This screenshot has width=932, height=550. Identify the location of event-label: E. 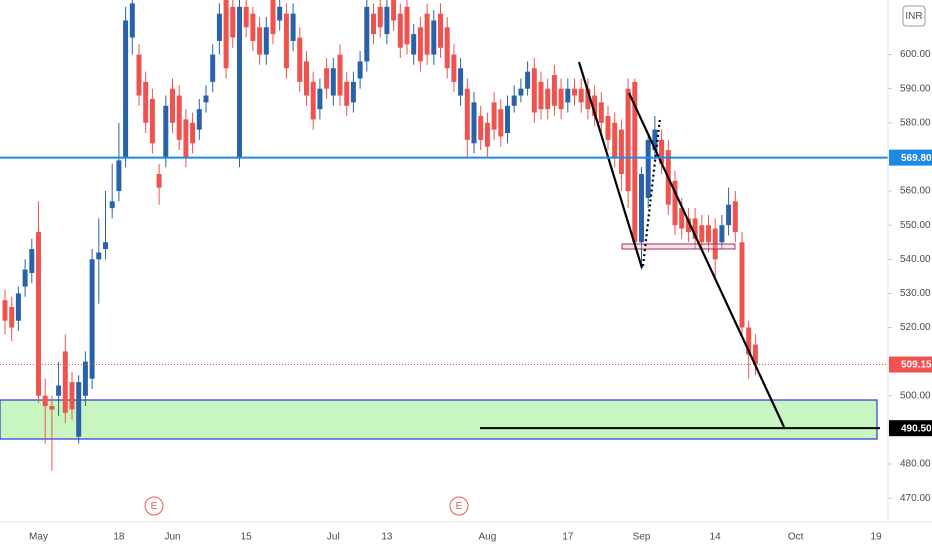
(154, 506).